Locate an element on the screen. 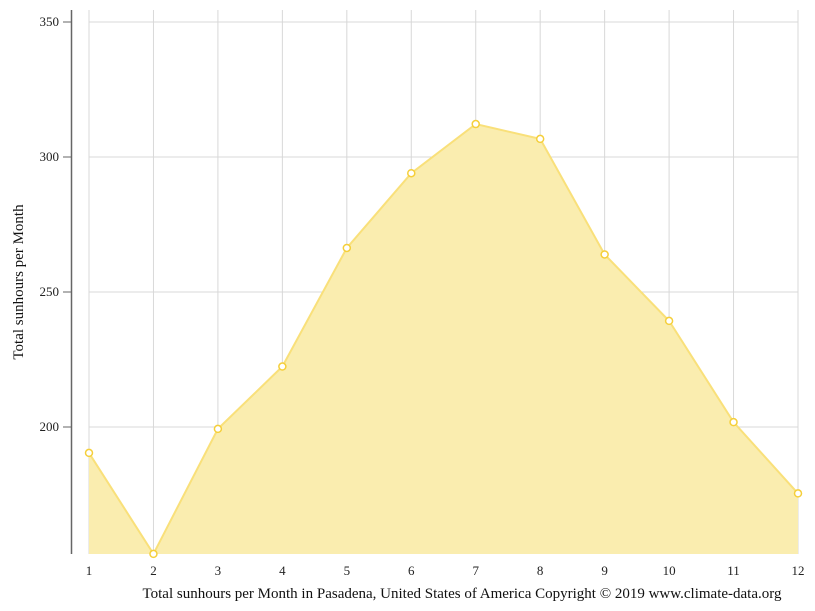 The width and height of the screenshot is (815, 611). x-tick-label: 7 is located at coordinates (475, 570).